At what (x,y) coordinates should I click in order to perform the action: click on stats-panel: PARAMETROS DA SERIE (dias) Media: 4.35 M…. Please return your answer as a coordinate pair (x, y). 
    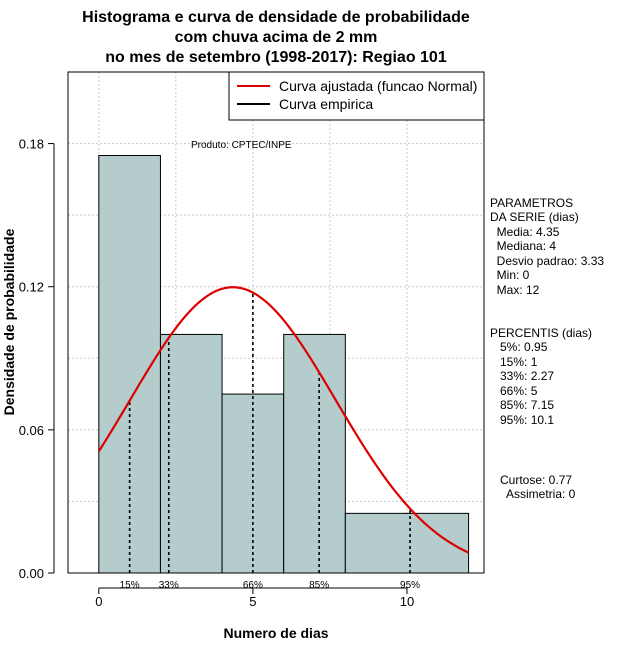
    Looking at the image, I should click on (547, 348).